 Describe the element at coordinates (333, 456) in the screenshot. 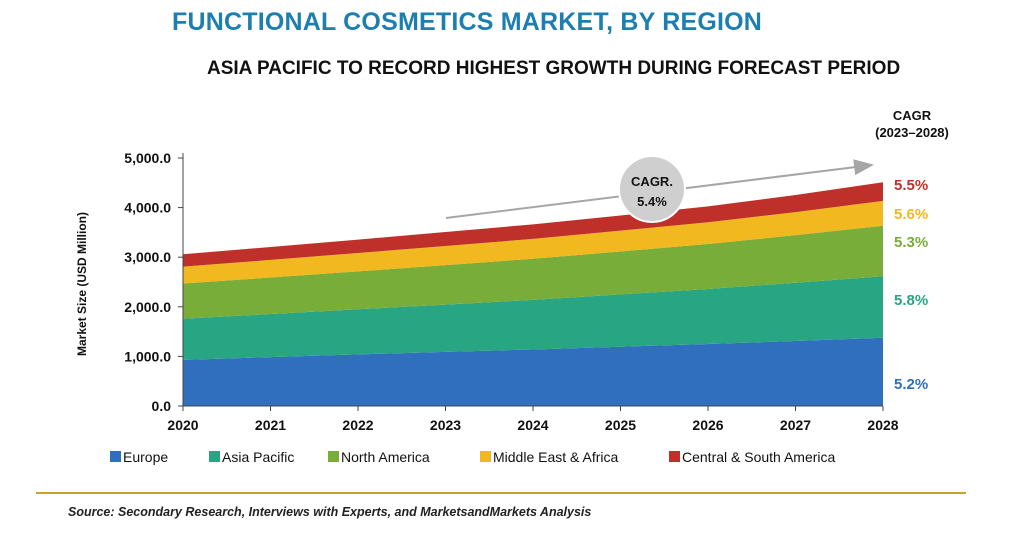

I see `legend-swatch-north-america` at that location.